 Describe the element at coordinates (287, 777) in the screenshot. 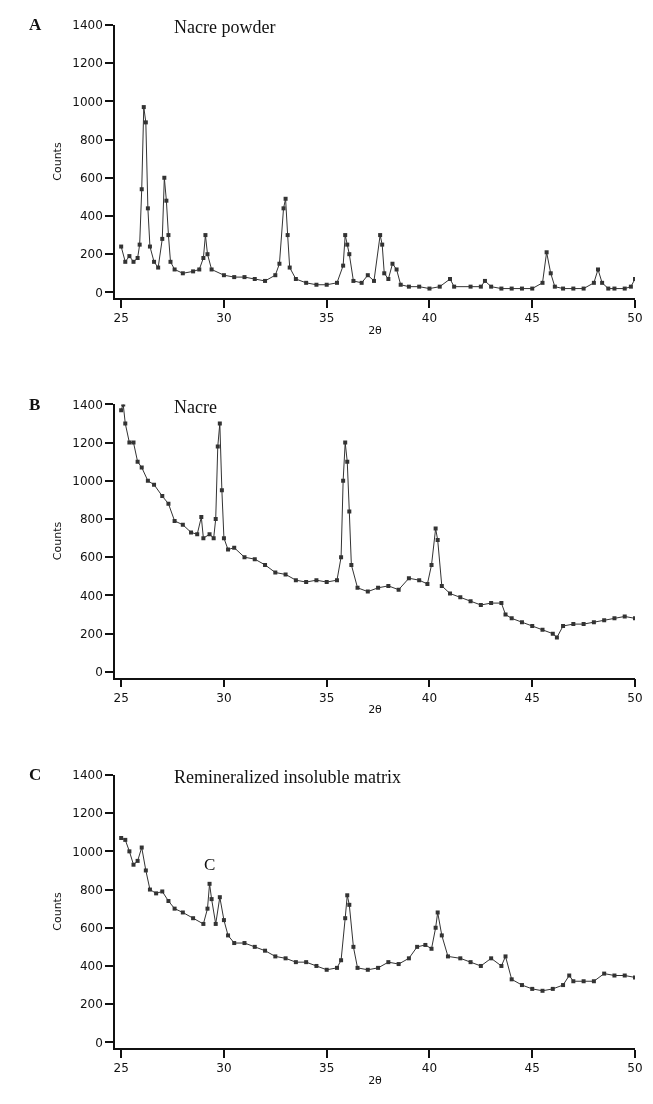

I see `annotation: Remineralized insoluble matrix` at that location.